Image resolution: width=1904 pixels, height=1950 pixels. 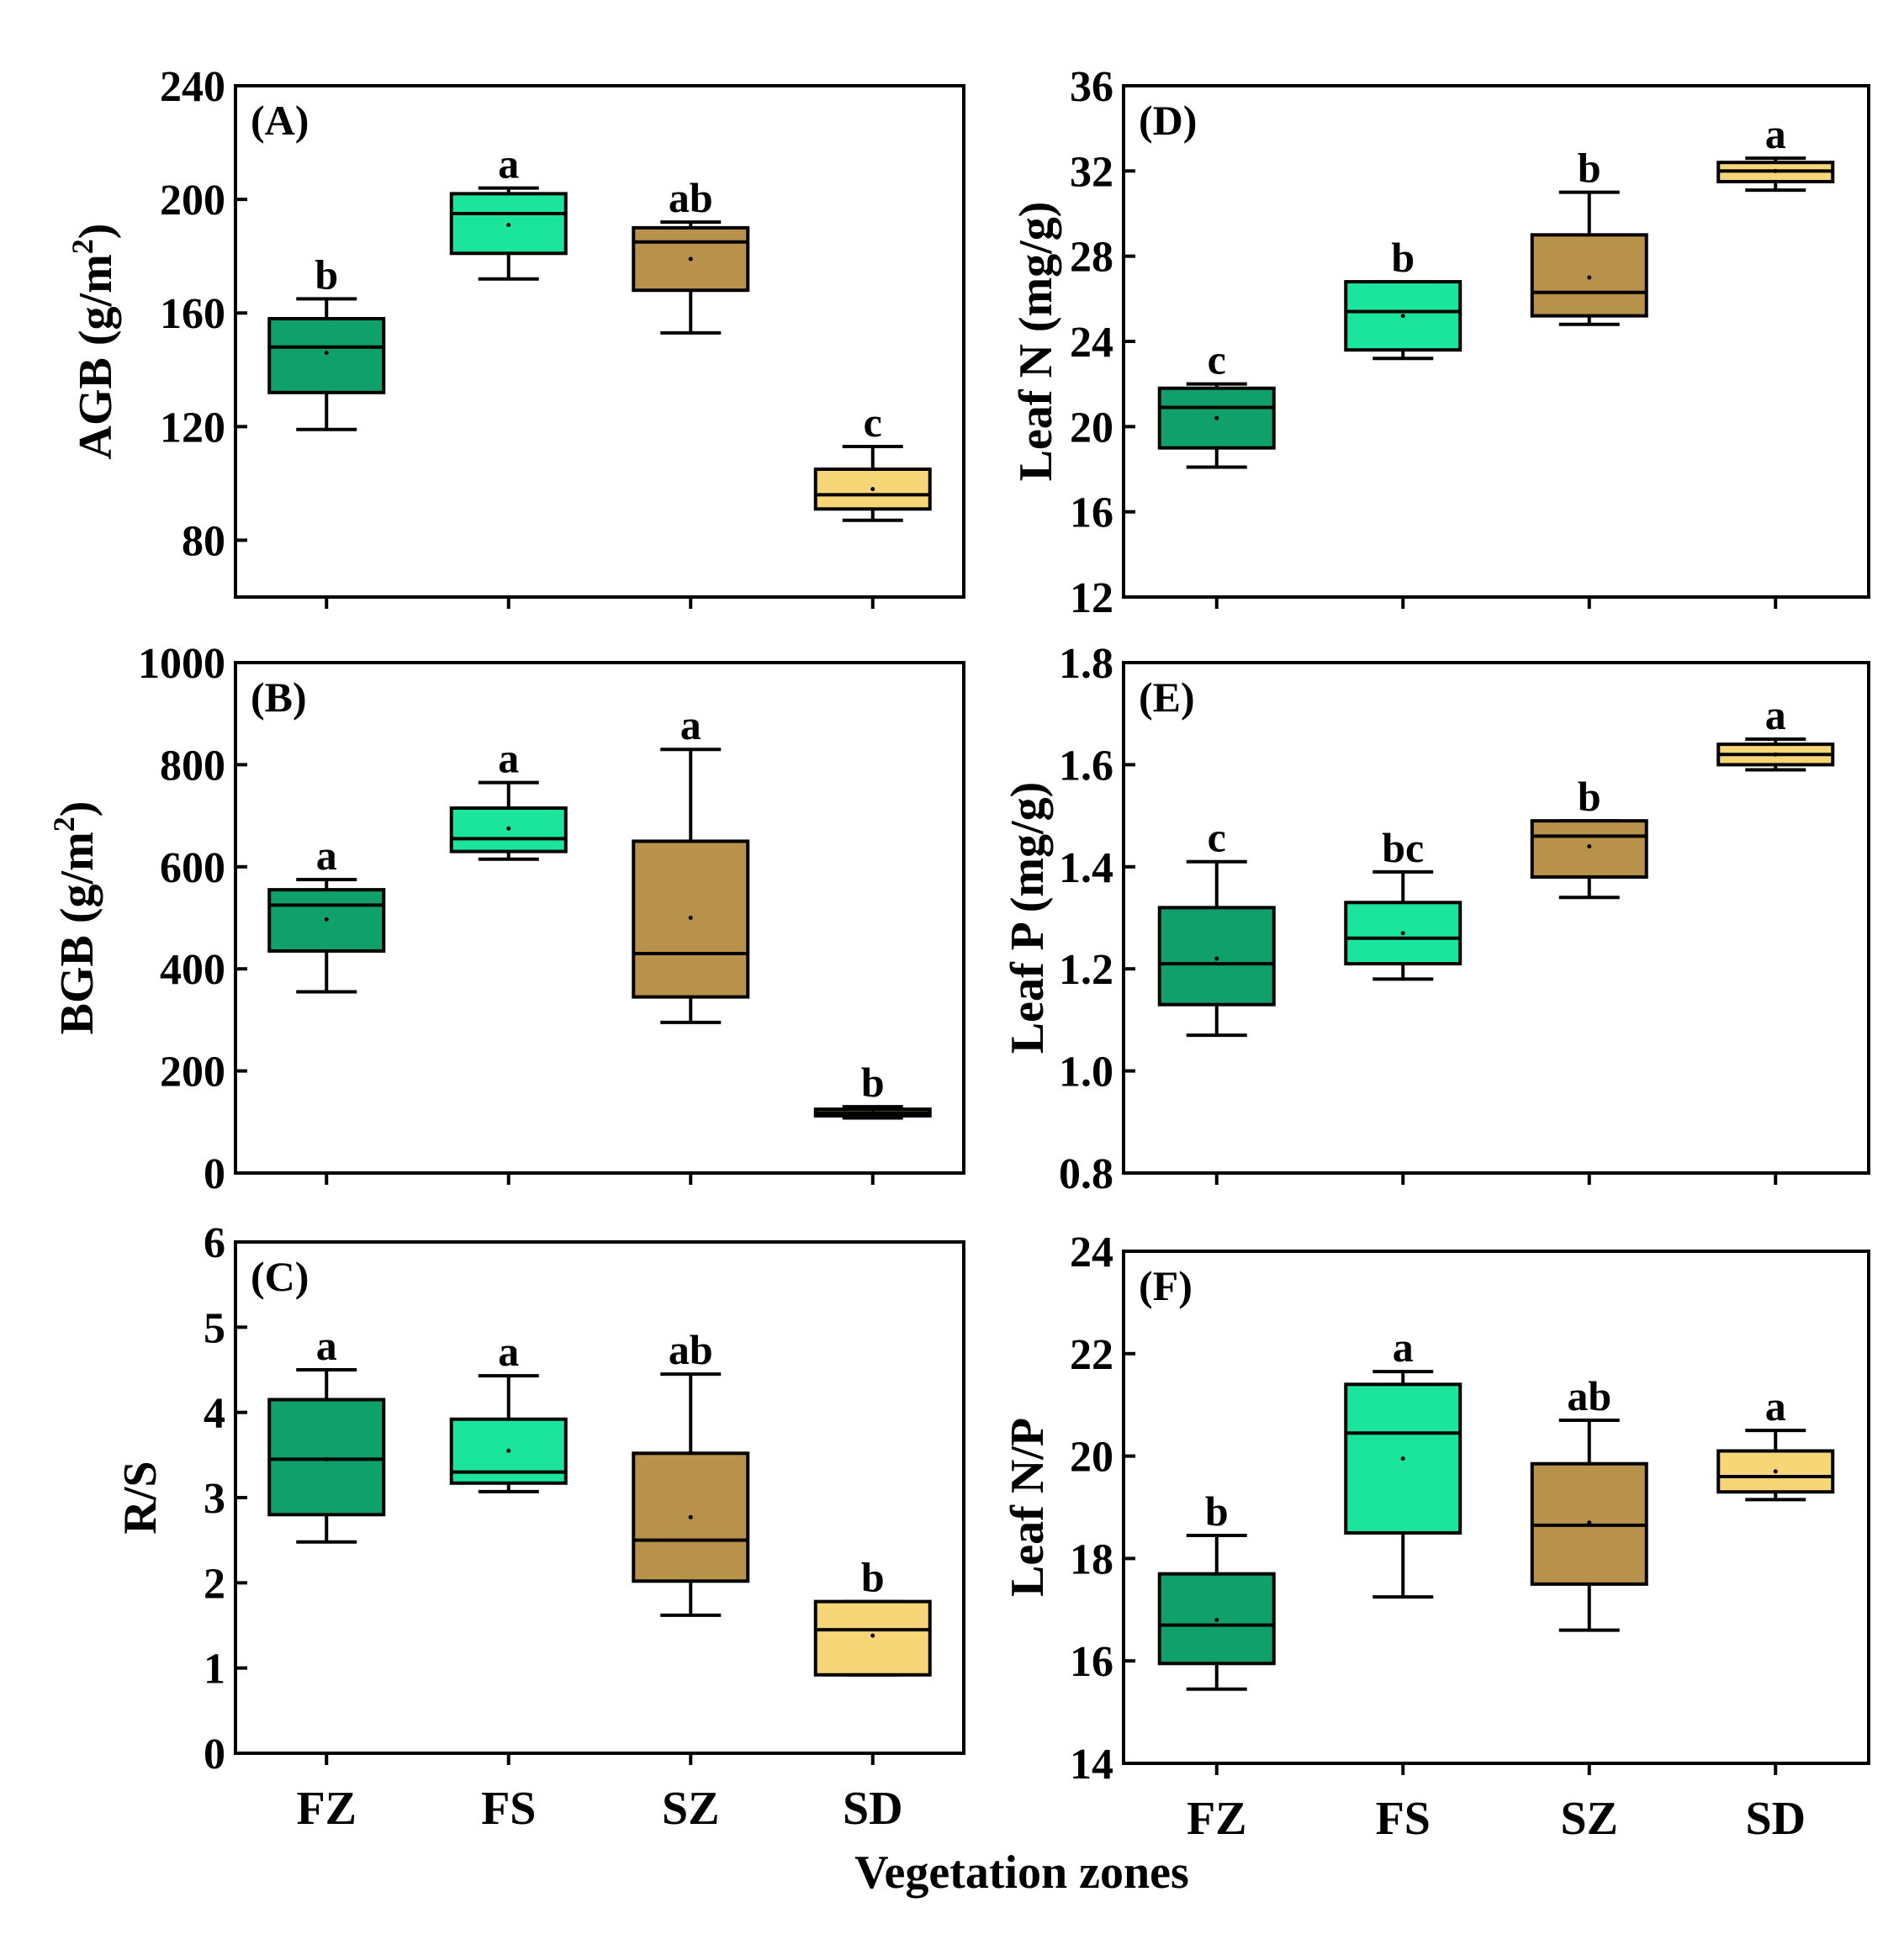 What do you see at coordinates (1440, 342) in the screenshot?
I see `panel-d: 12 16 20 24 28 32 36 (D) Leaf N (mg/g) c b b a` at bounding box center [1440, 342].